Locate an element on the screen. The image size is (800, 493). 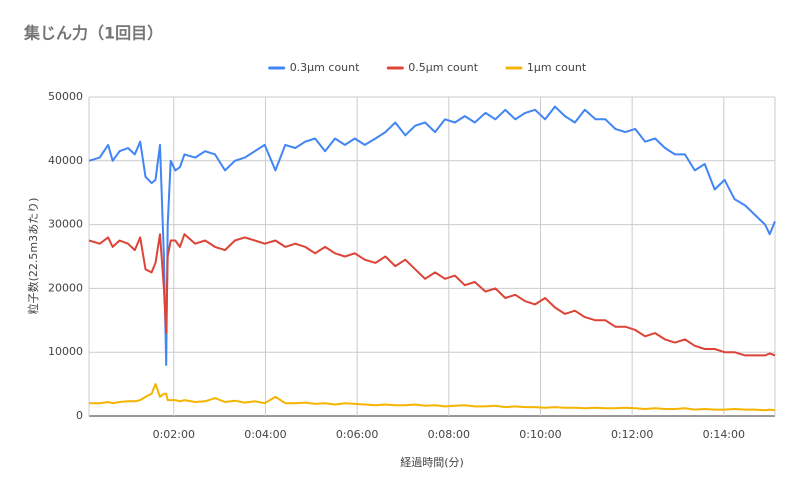
x-axis-label: 経過時間(分) is located at coordinates (432, 462).